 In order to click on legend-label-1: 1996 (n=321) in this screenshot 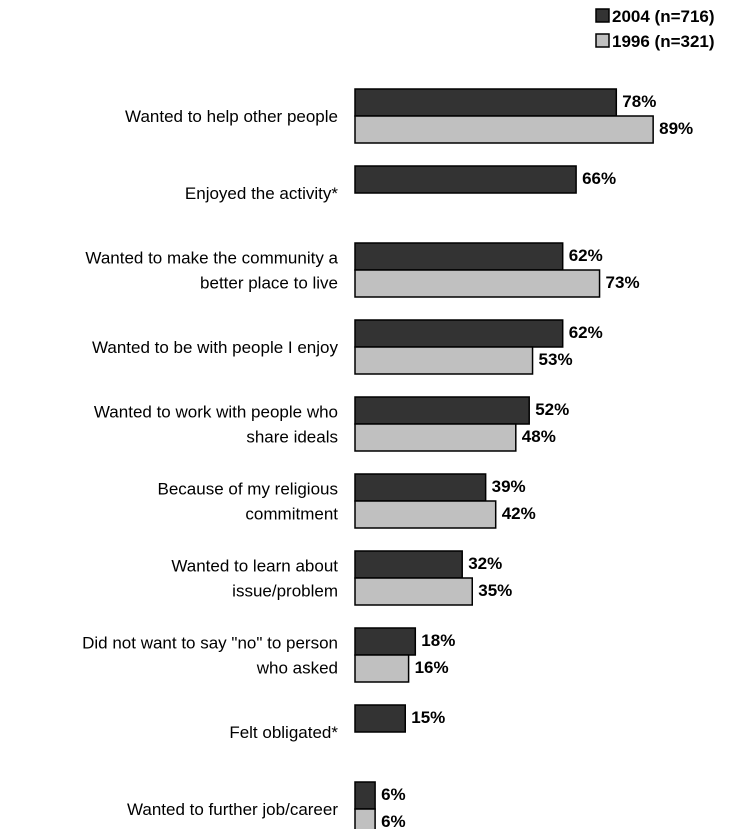, I will do `click(663, 41)`.